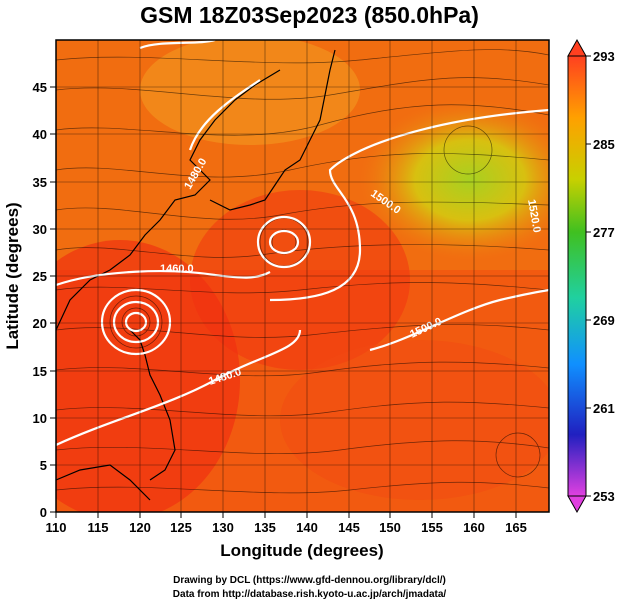  I want to click on y-tick-label: 15, so click(40, 371).